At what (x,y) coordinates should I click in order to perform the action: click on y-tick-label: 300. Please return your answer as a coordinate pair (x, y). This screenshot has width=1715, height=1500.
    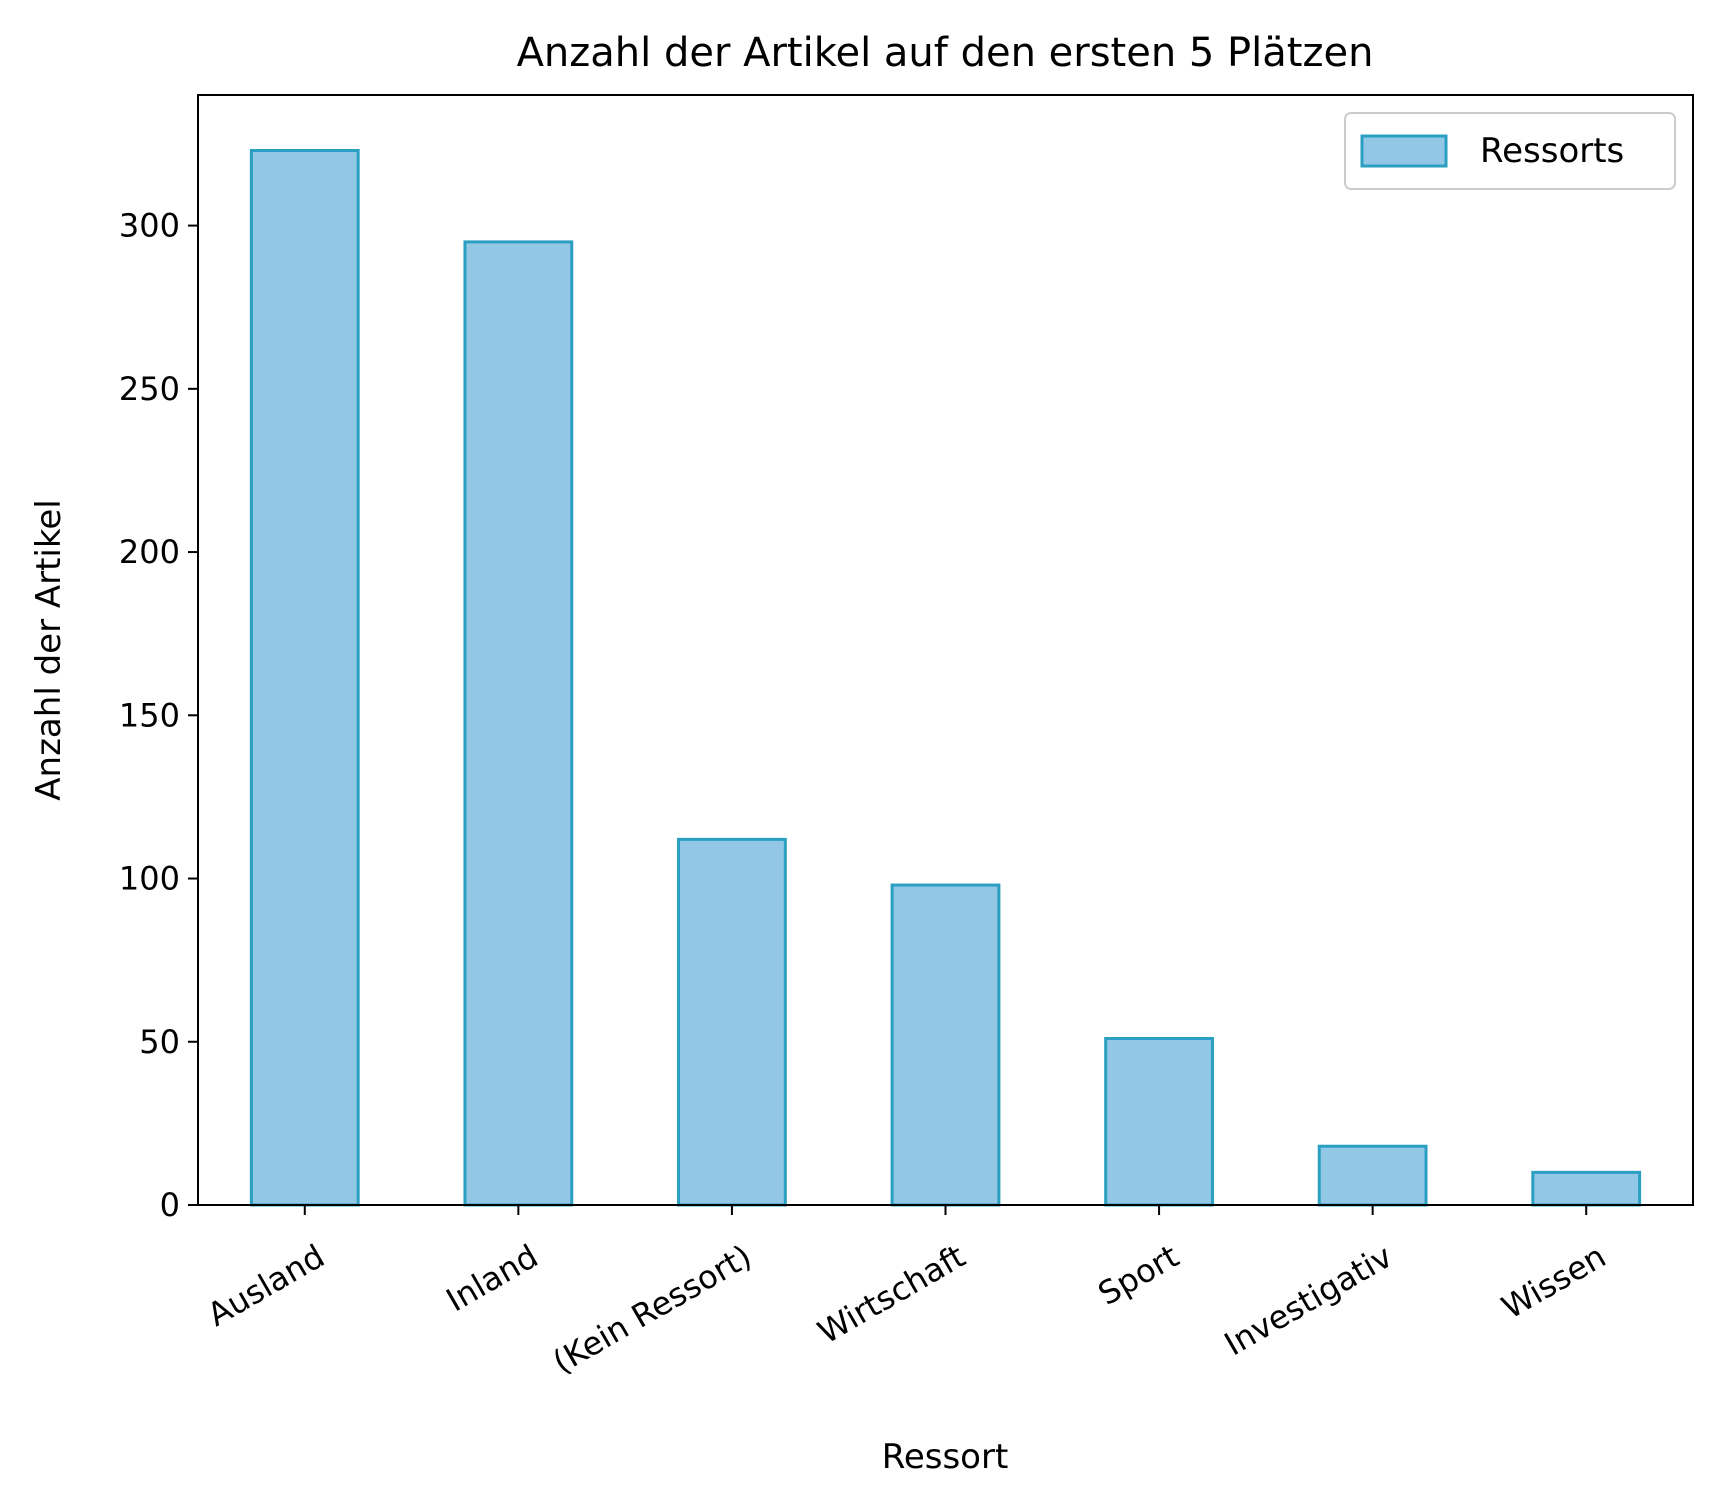
    Looking at the image, I should click on (149, 226).